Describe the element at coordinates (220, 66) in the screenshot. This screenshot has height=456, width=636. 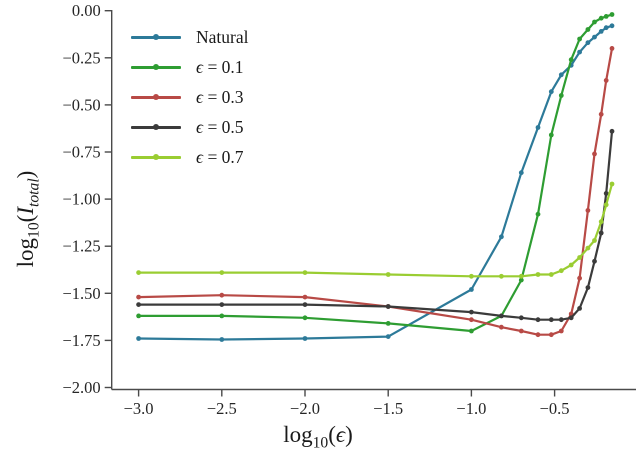
I see `legend-item-label: ϵ = 0.1` at that location.